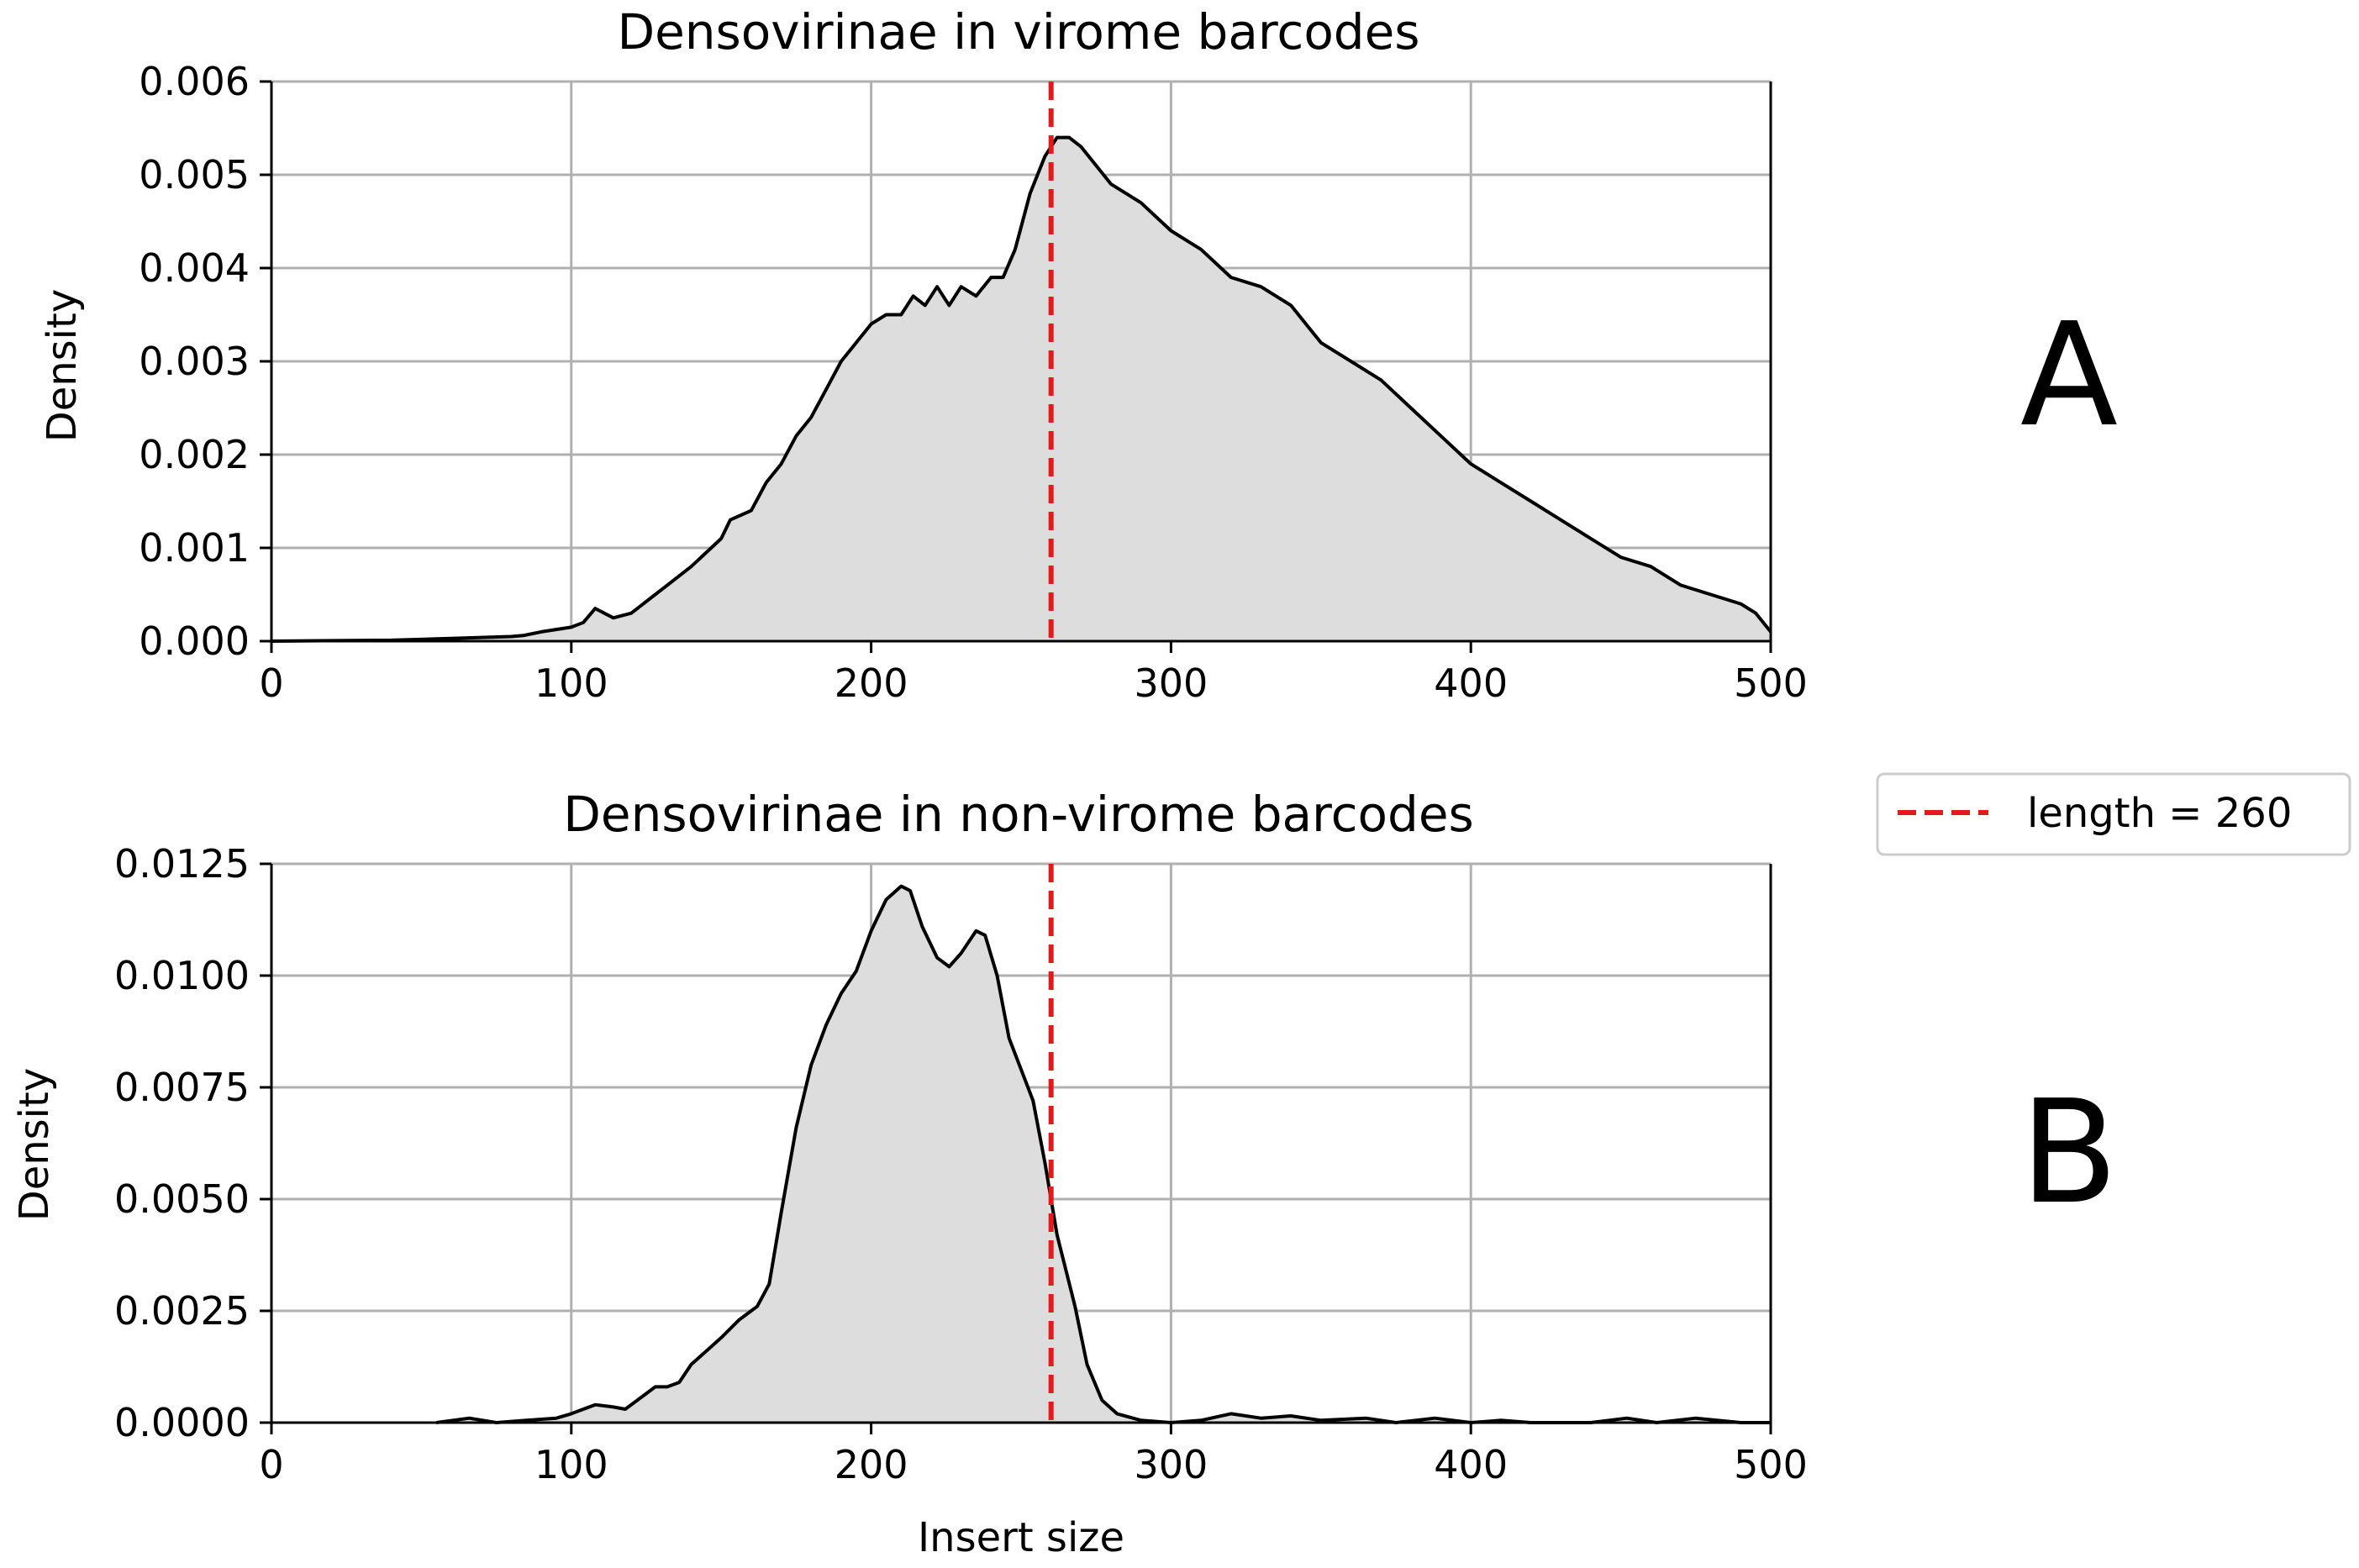 This screenshot has width=2359, height=1568. What do you see at coordinates (194, 455) in the screenshot?
I see `y-tick-label: 0.002` at bounding box center [194, 455].